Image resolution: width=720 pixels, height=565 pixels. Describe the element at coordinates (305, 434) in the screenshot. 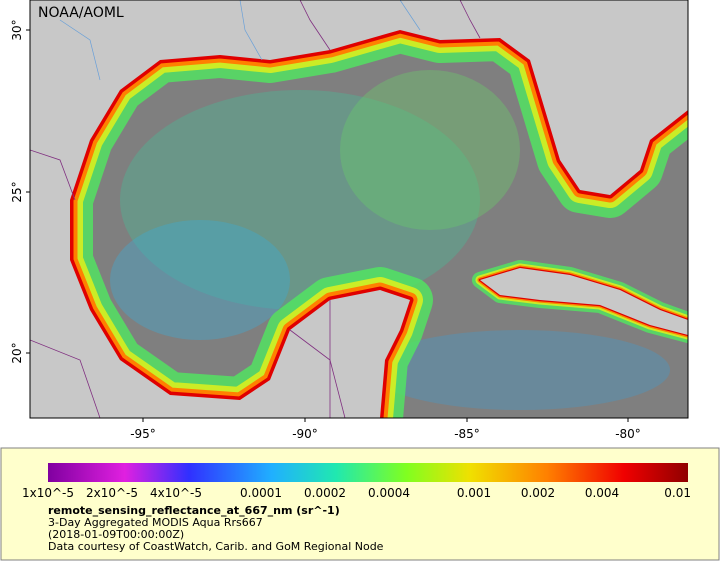

I see `lon-label: -90°` at that location.